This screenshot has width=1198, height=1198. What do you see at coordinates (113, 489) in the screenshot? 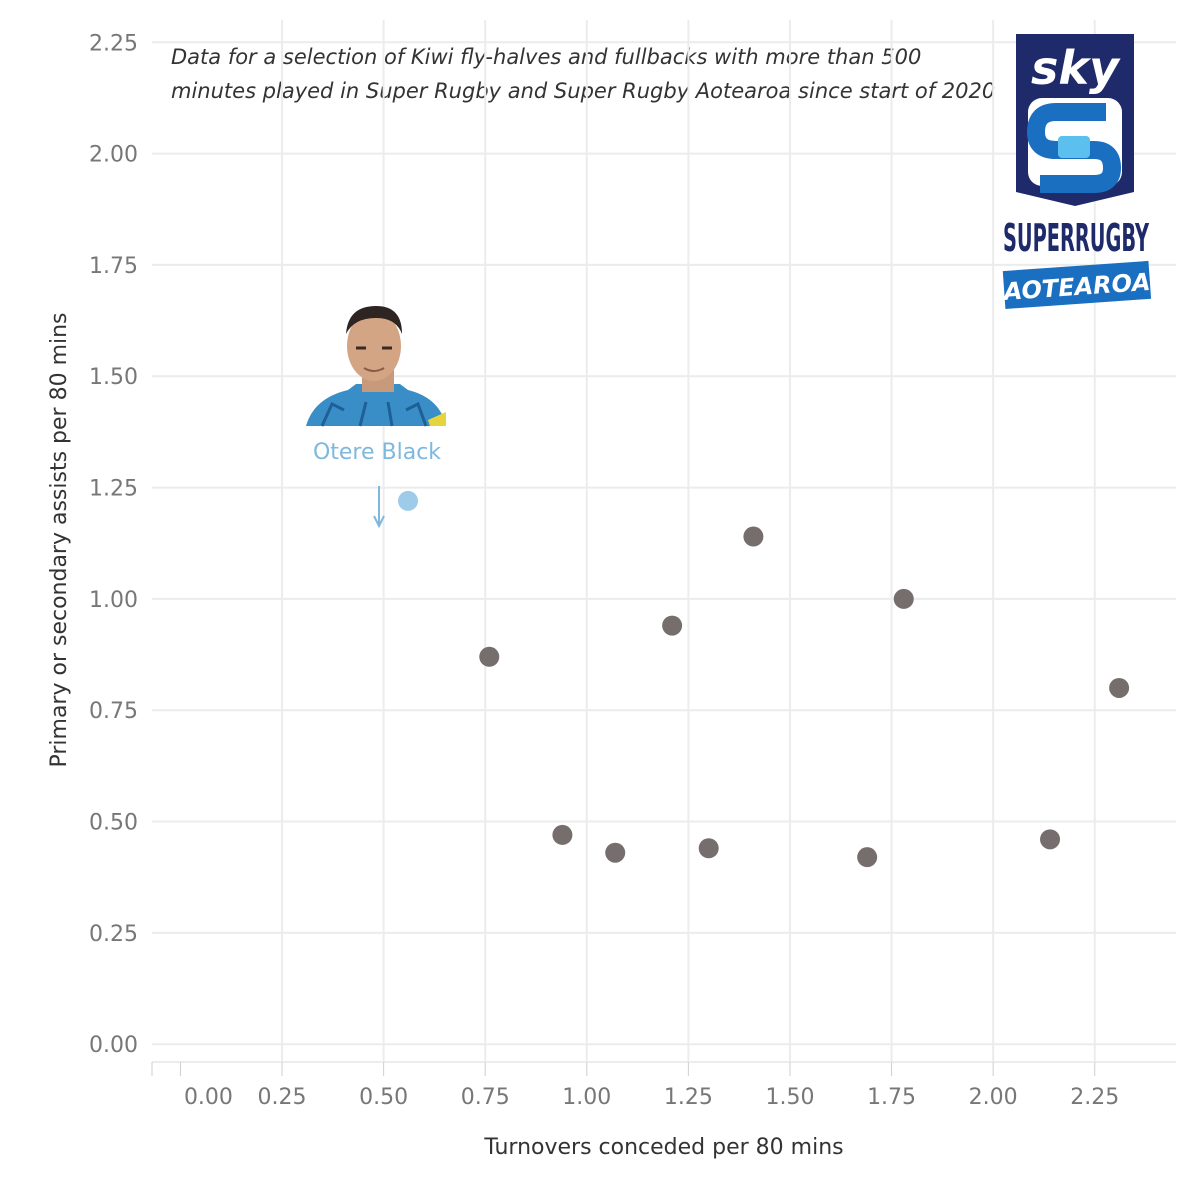
I see `y-tick-label: 1.25` at bounding box center [113, 489].